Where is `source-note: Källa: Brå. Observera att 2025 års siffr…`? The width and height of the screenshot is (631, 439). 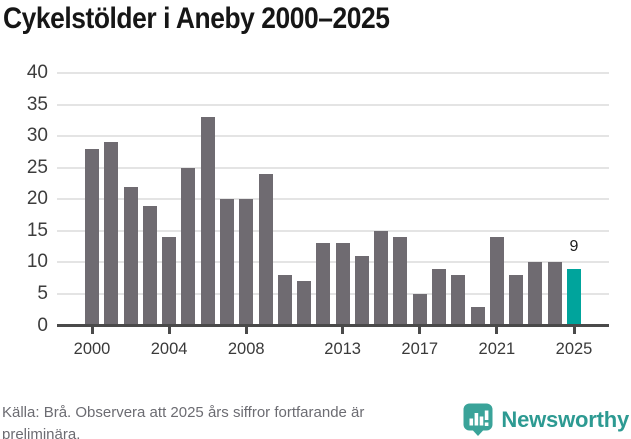 source-note: Källa: Brå. Observera att 2025 års siffr… is located at coordinates (183, 421).